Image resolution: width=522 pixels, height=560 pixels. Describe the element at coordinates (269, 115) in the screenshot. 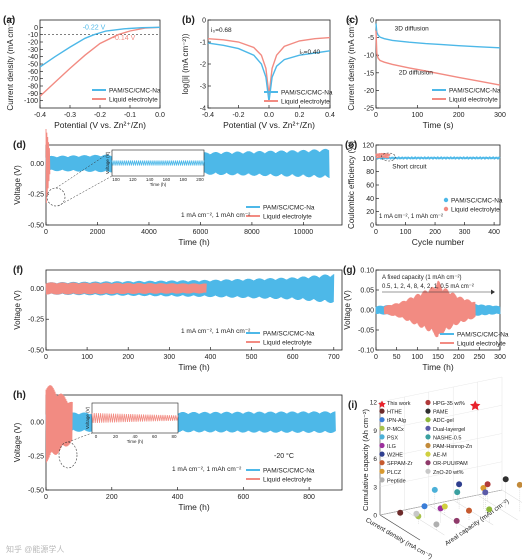

I see `x-tick-label: 0.0` at that location.